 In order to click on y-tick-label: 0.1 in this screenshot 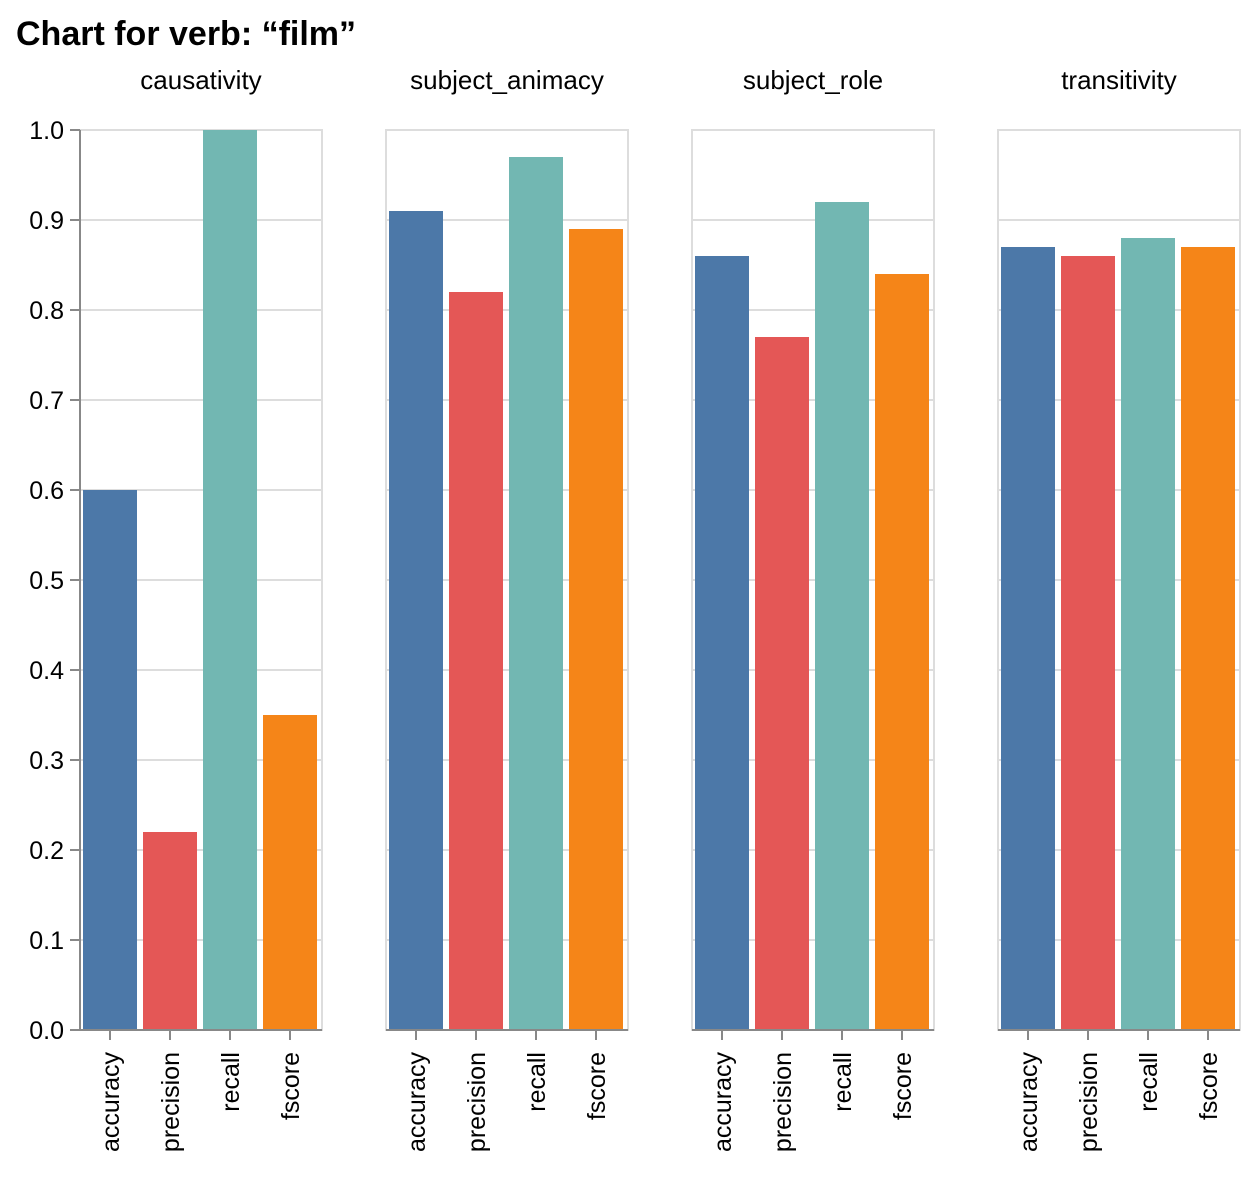, I will do `click(46, 941)`.